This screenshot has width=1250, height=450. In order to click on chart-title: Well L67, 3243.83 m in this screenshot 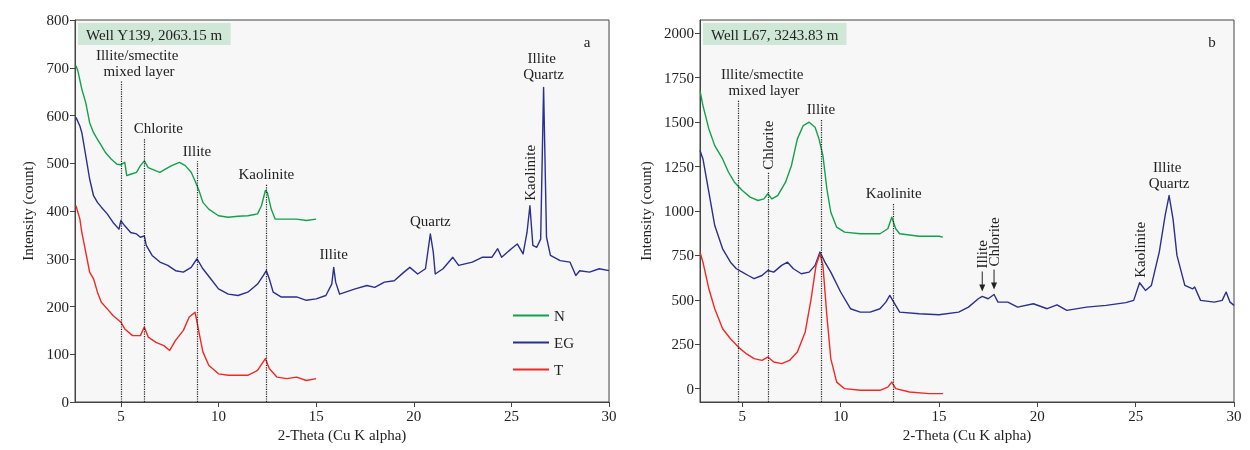, I will do `click(775, 34)`.